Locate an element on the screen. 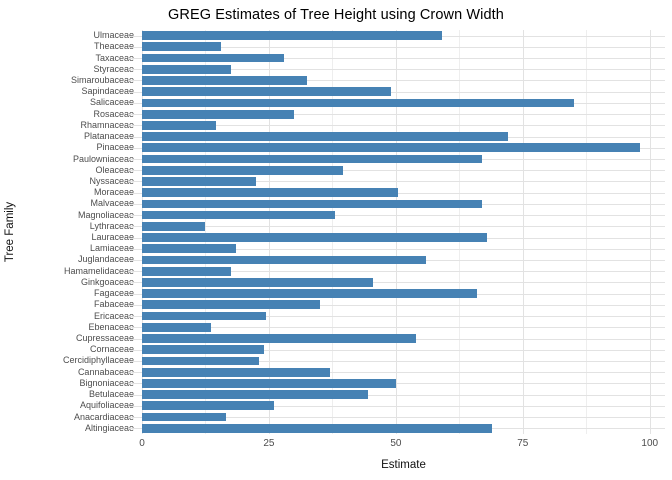 The width and height of the screenshot is (672, 480). x-tick-label: 0 is located at coordinates (142, 443).